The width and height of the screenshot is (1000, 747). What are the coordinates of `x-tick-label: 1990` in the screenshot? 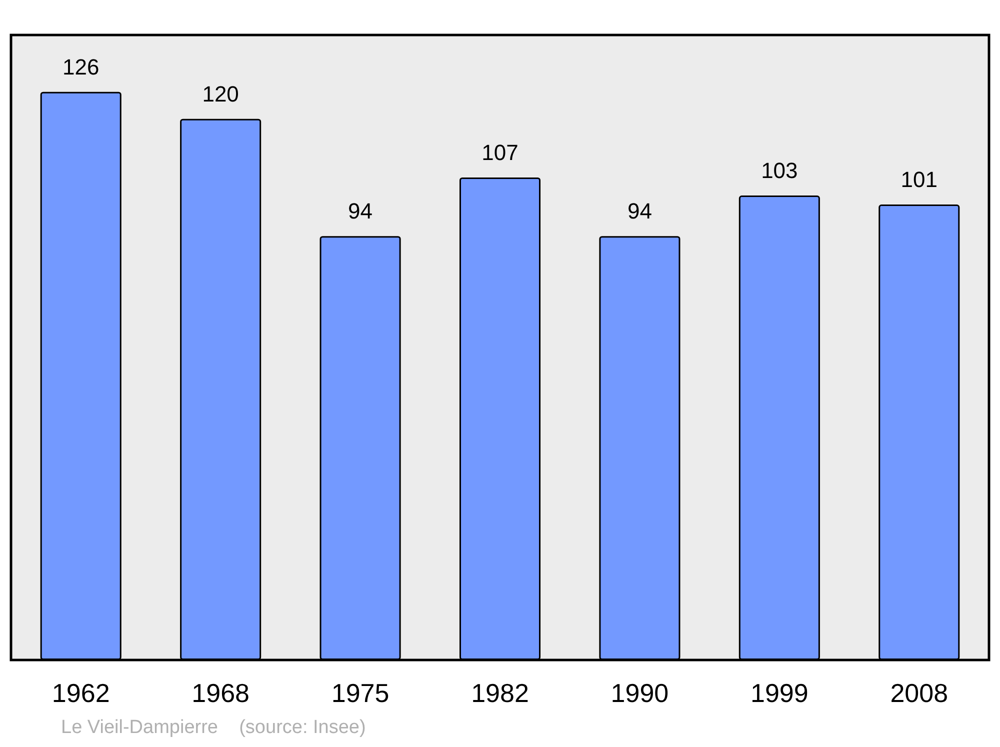 It's located at (639, 693).